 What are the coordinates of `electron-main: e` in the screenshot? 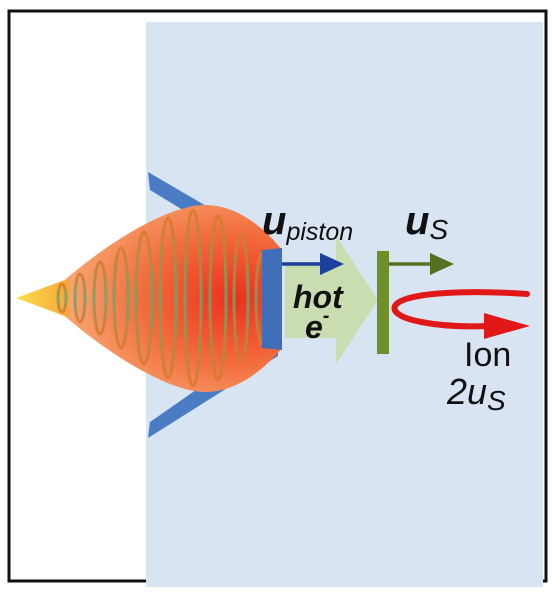 It's located at (314, 327).